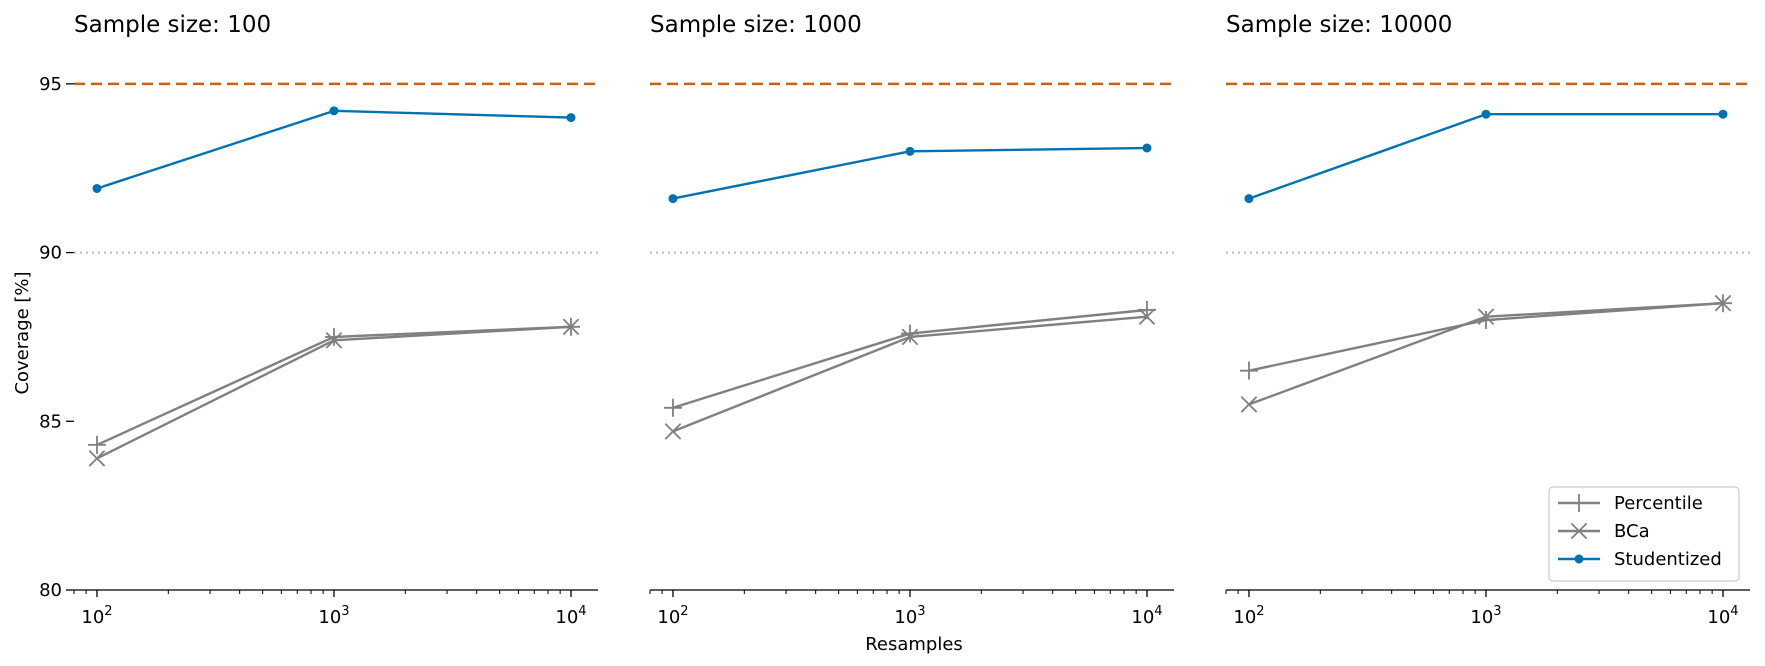 The height and width of the screenshot is (666, 1765). What do you see at coordinates (50, 590) in the screenshot?
I see `y-tick-label: 80` at bounding box center [50, 590].